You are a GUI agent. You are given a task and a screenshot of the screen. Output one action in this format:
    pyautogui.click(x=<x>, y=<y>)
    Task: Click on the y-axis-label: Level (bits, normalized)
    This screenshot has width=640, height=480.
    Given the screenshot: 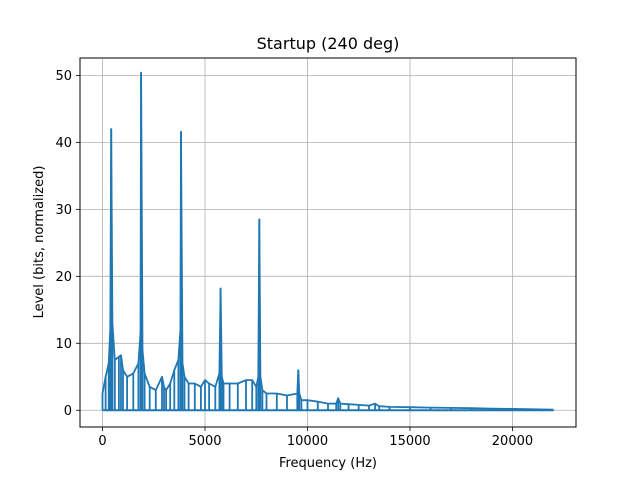 What is the action you would take?
    pyautogui.click(x=39, y=242)
    